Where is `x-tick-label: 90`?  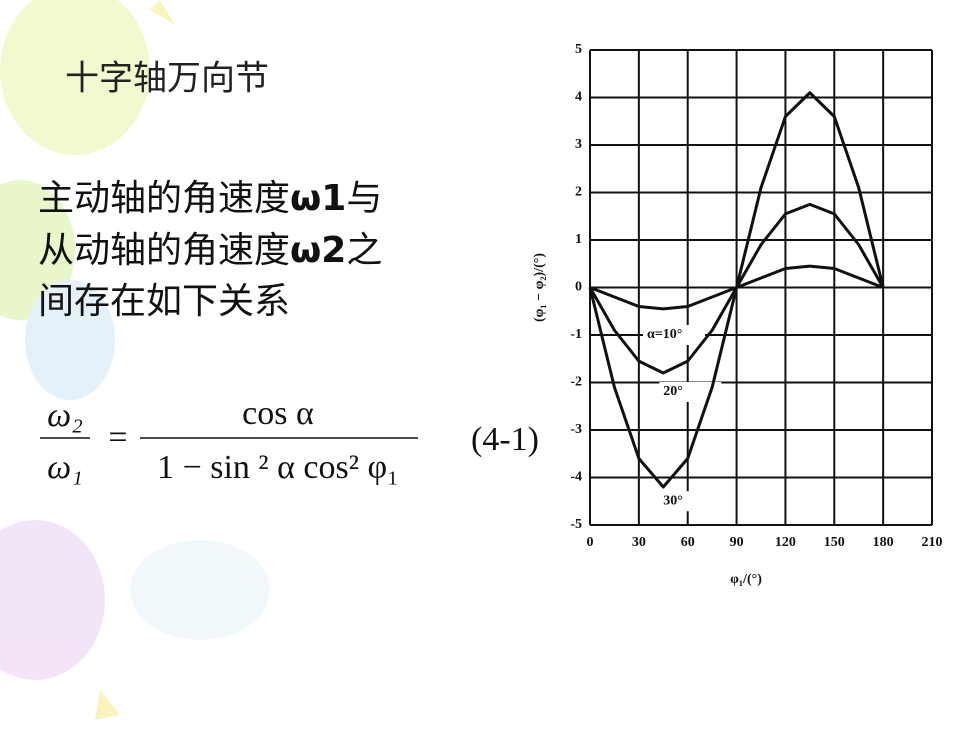
x-tick-label: 90 is located at coordinates (737, 542).